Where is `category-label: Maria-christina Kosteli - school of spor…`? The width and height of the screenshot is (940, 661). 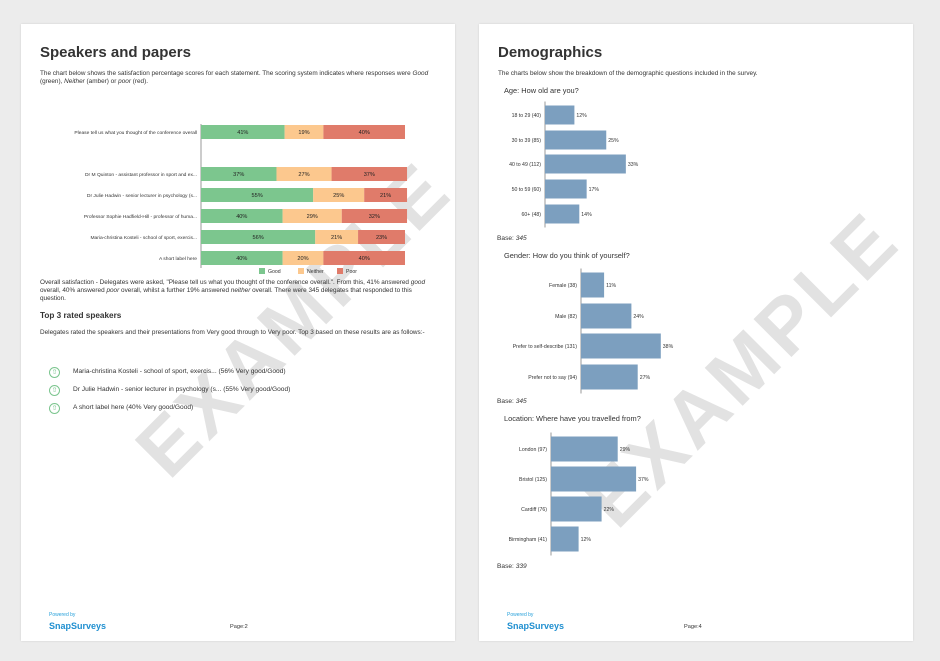
category-label: Maria-christina Kosteli - school of spor… is located at coordinates (143, 238).